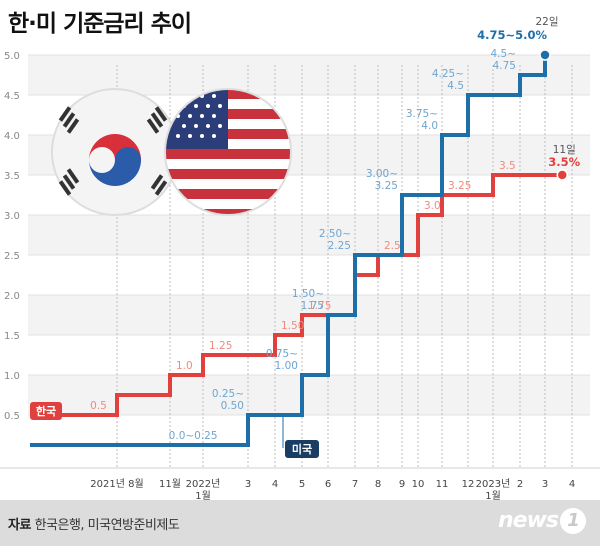 Image resolution: width=600 pixels, height=546 pixels. Describe the element at coordinates (282, 354) in the screenshot. I see `step-value-label: 0.75~` at that location.